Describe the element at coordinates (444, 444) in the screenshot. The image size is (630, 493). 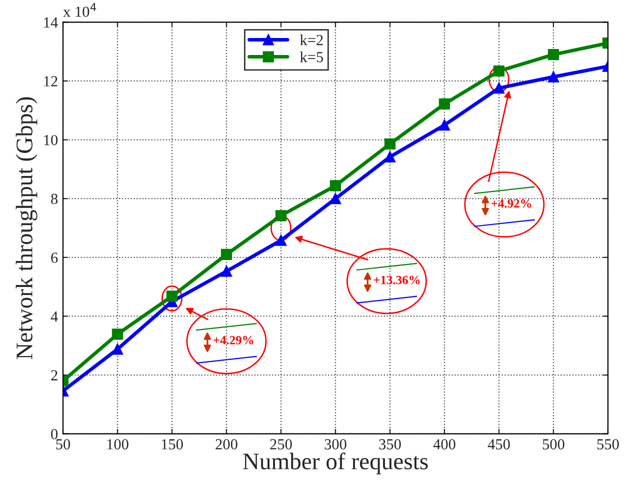
I see `x-tick-label: 400` at that location.